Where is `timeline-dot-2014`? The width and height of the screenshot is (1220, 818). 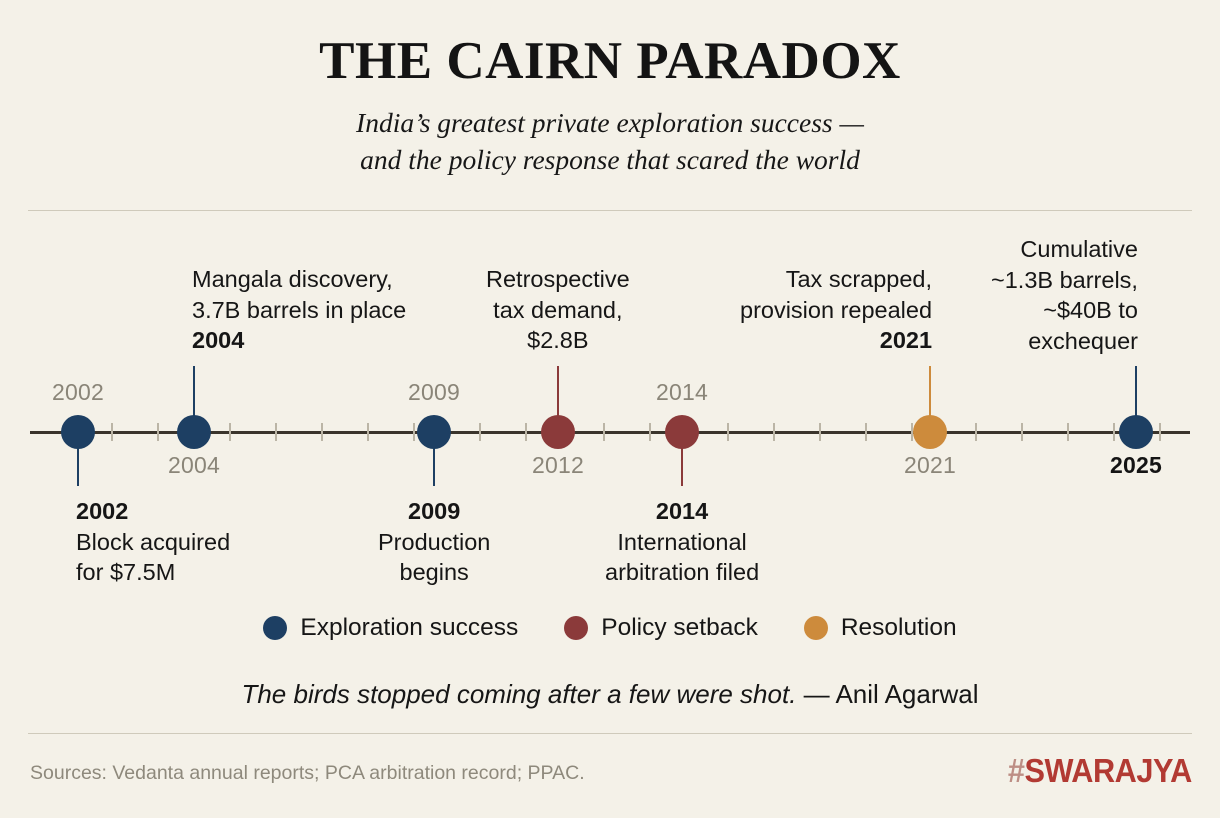
timeline-dot-2014 is located at coordinates (682, 432).